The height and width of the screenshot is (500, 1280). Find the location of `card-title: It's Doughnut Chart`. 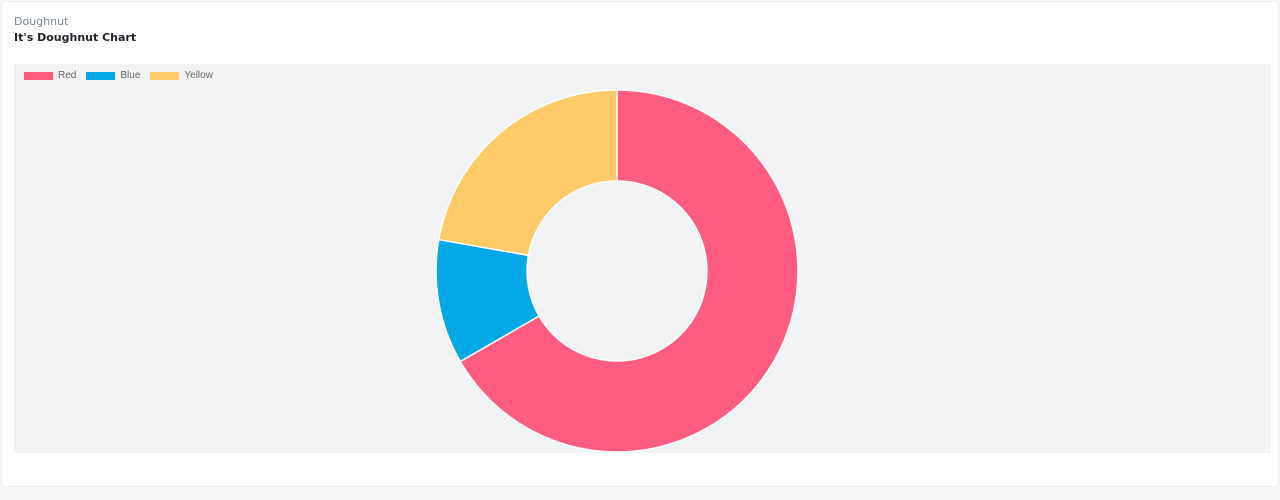

card-title: It's Doughnut Chart is located at coordinates (75, 37).